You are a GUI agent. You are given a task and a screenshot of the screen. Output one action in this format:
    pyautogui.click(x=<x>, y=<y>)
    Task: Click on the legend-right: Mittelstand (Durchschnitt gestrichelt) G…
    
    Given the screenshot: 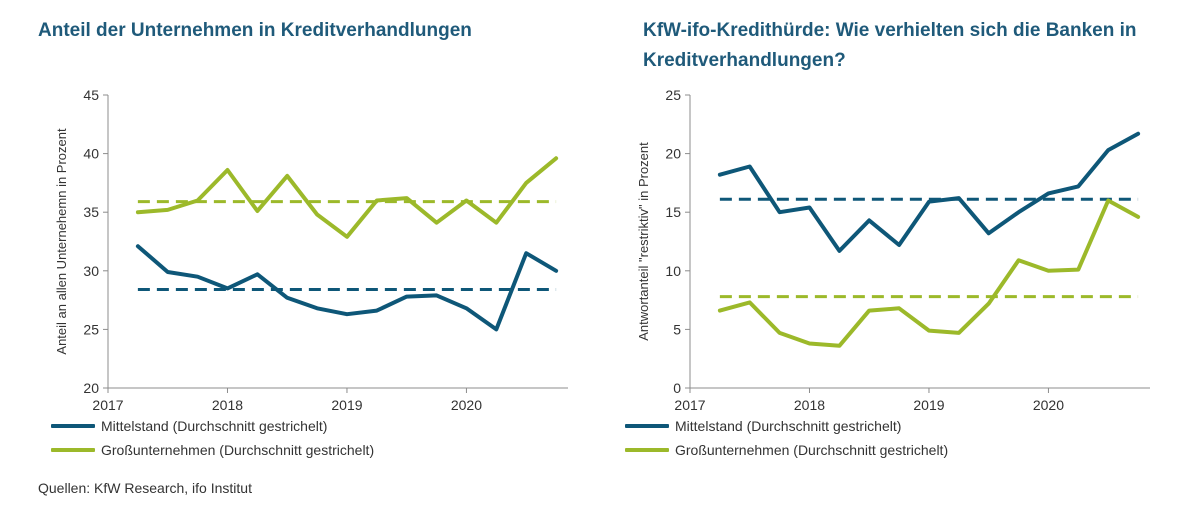 What is the action you would take?
    pyautogui.click(x=786, y=438)
    